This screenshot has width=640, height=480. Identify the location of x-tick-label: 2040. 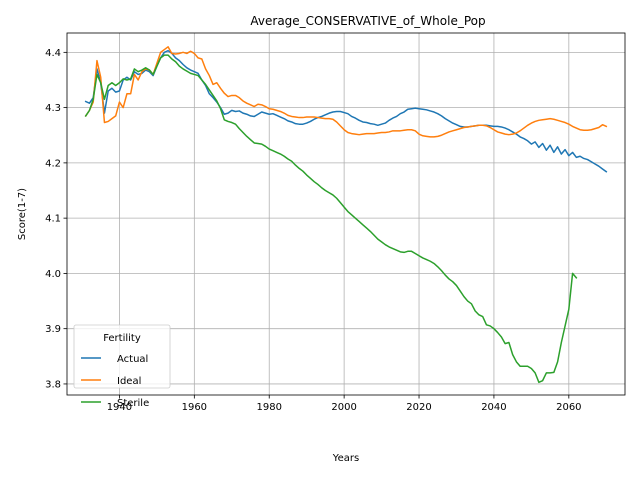
(493, 407).